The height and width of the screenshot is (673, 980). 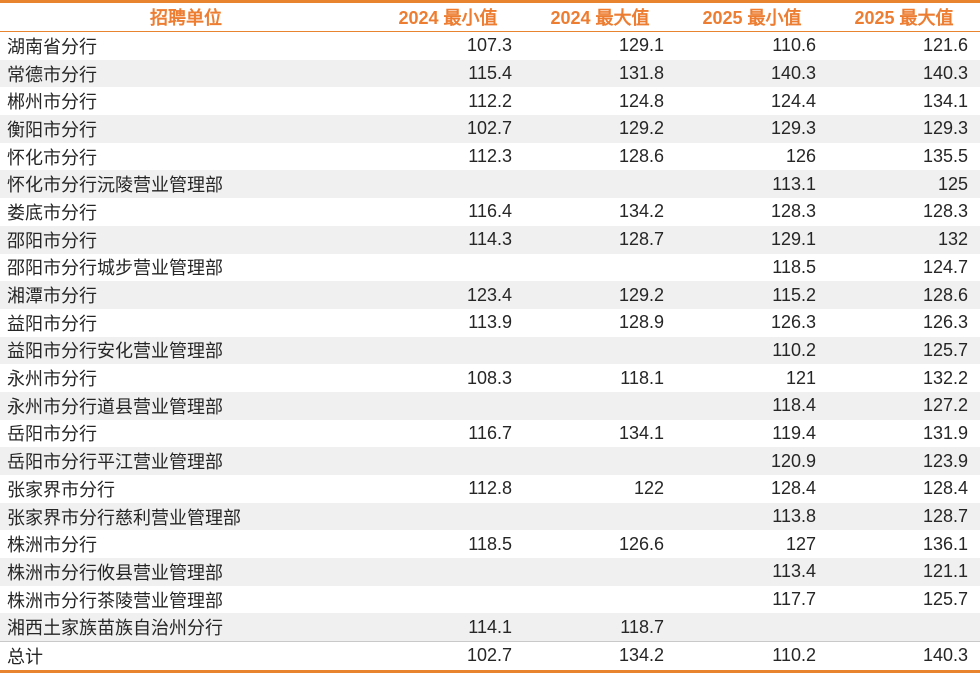 I want to click on table-row: 永州市分行道县营业管理部 118.4 127.2, so click(x=490, y=405).